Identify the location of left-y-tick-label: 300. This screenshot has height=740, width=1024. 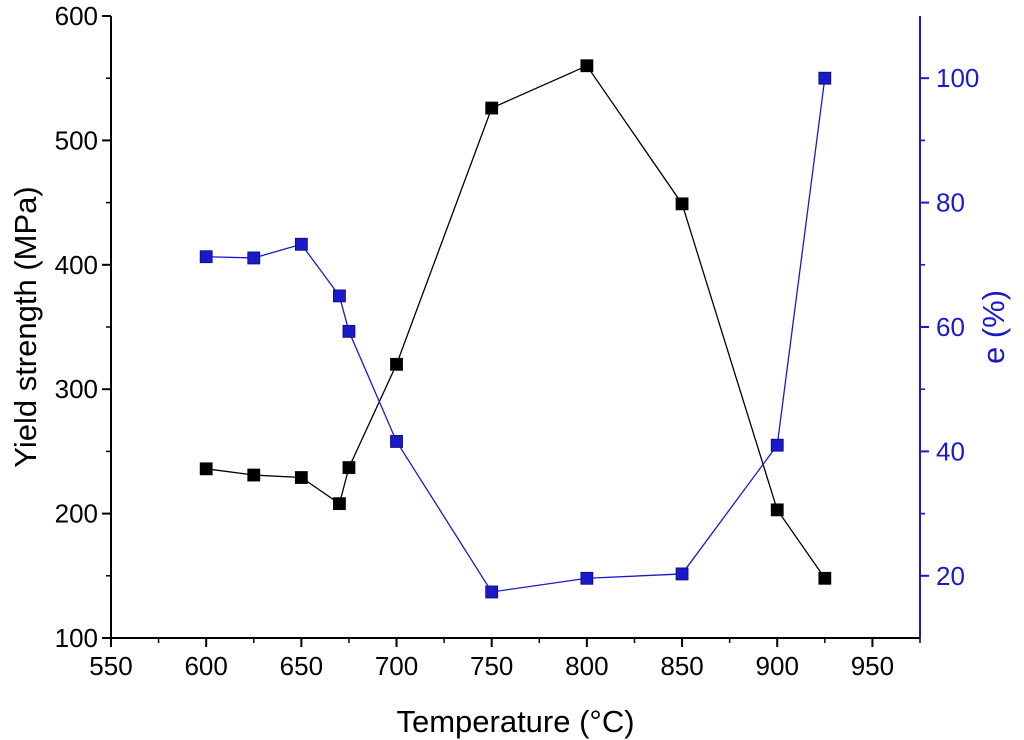
(76, 389).